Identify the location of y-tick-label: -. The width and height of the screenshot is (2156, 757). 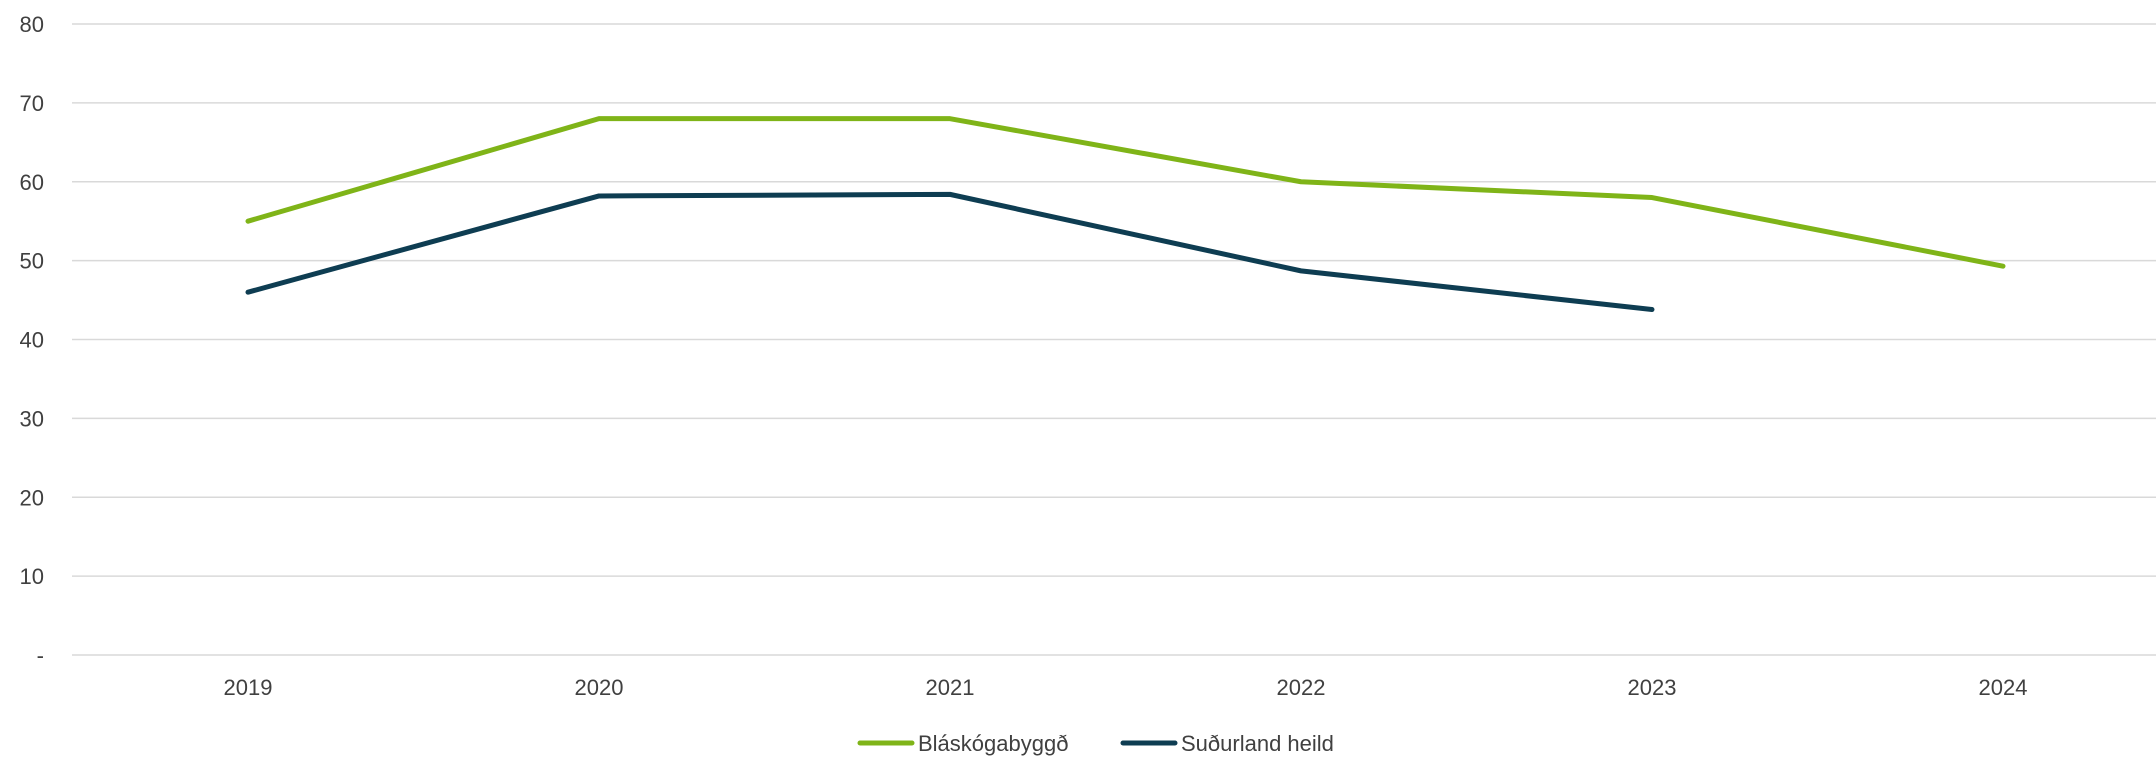
(40, 655).